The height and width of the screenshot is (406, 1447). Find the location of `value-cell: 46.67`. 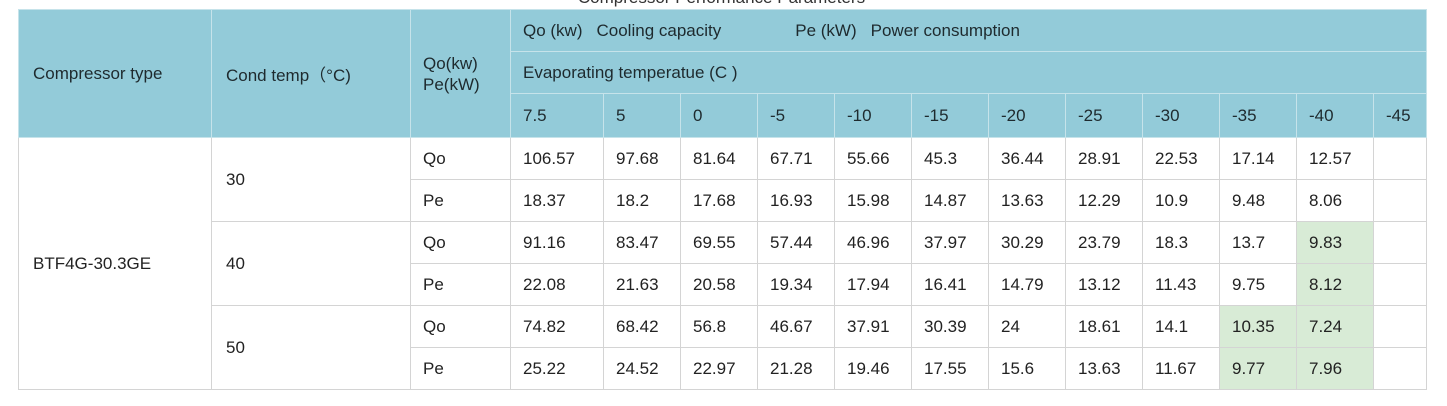

value-cell: 46.67 is located at coordinates (796, 326).